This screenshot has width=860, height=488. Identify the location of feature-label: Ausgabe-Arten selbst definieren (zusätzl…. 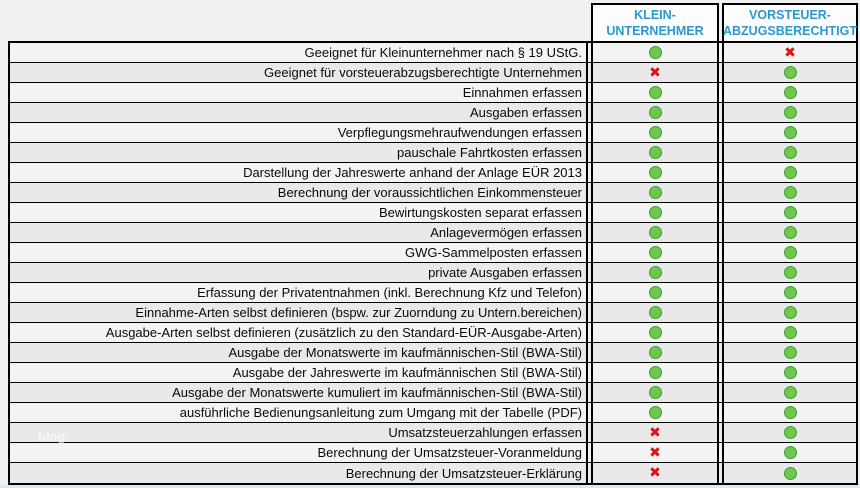
(299, 332).